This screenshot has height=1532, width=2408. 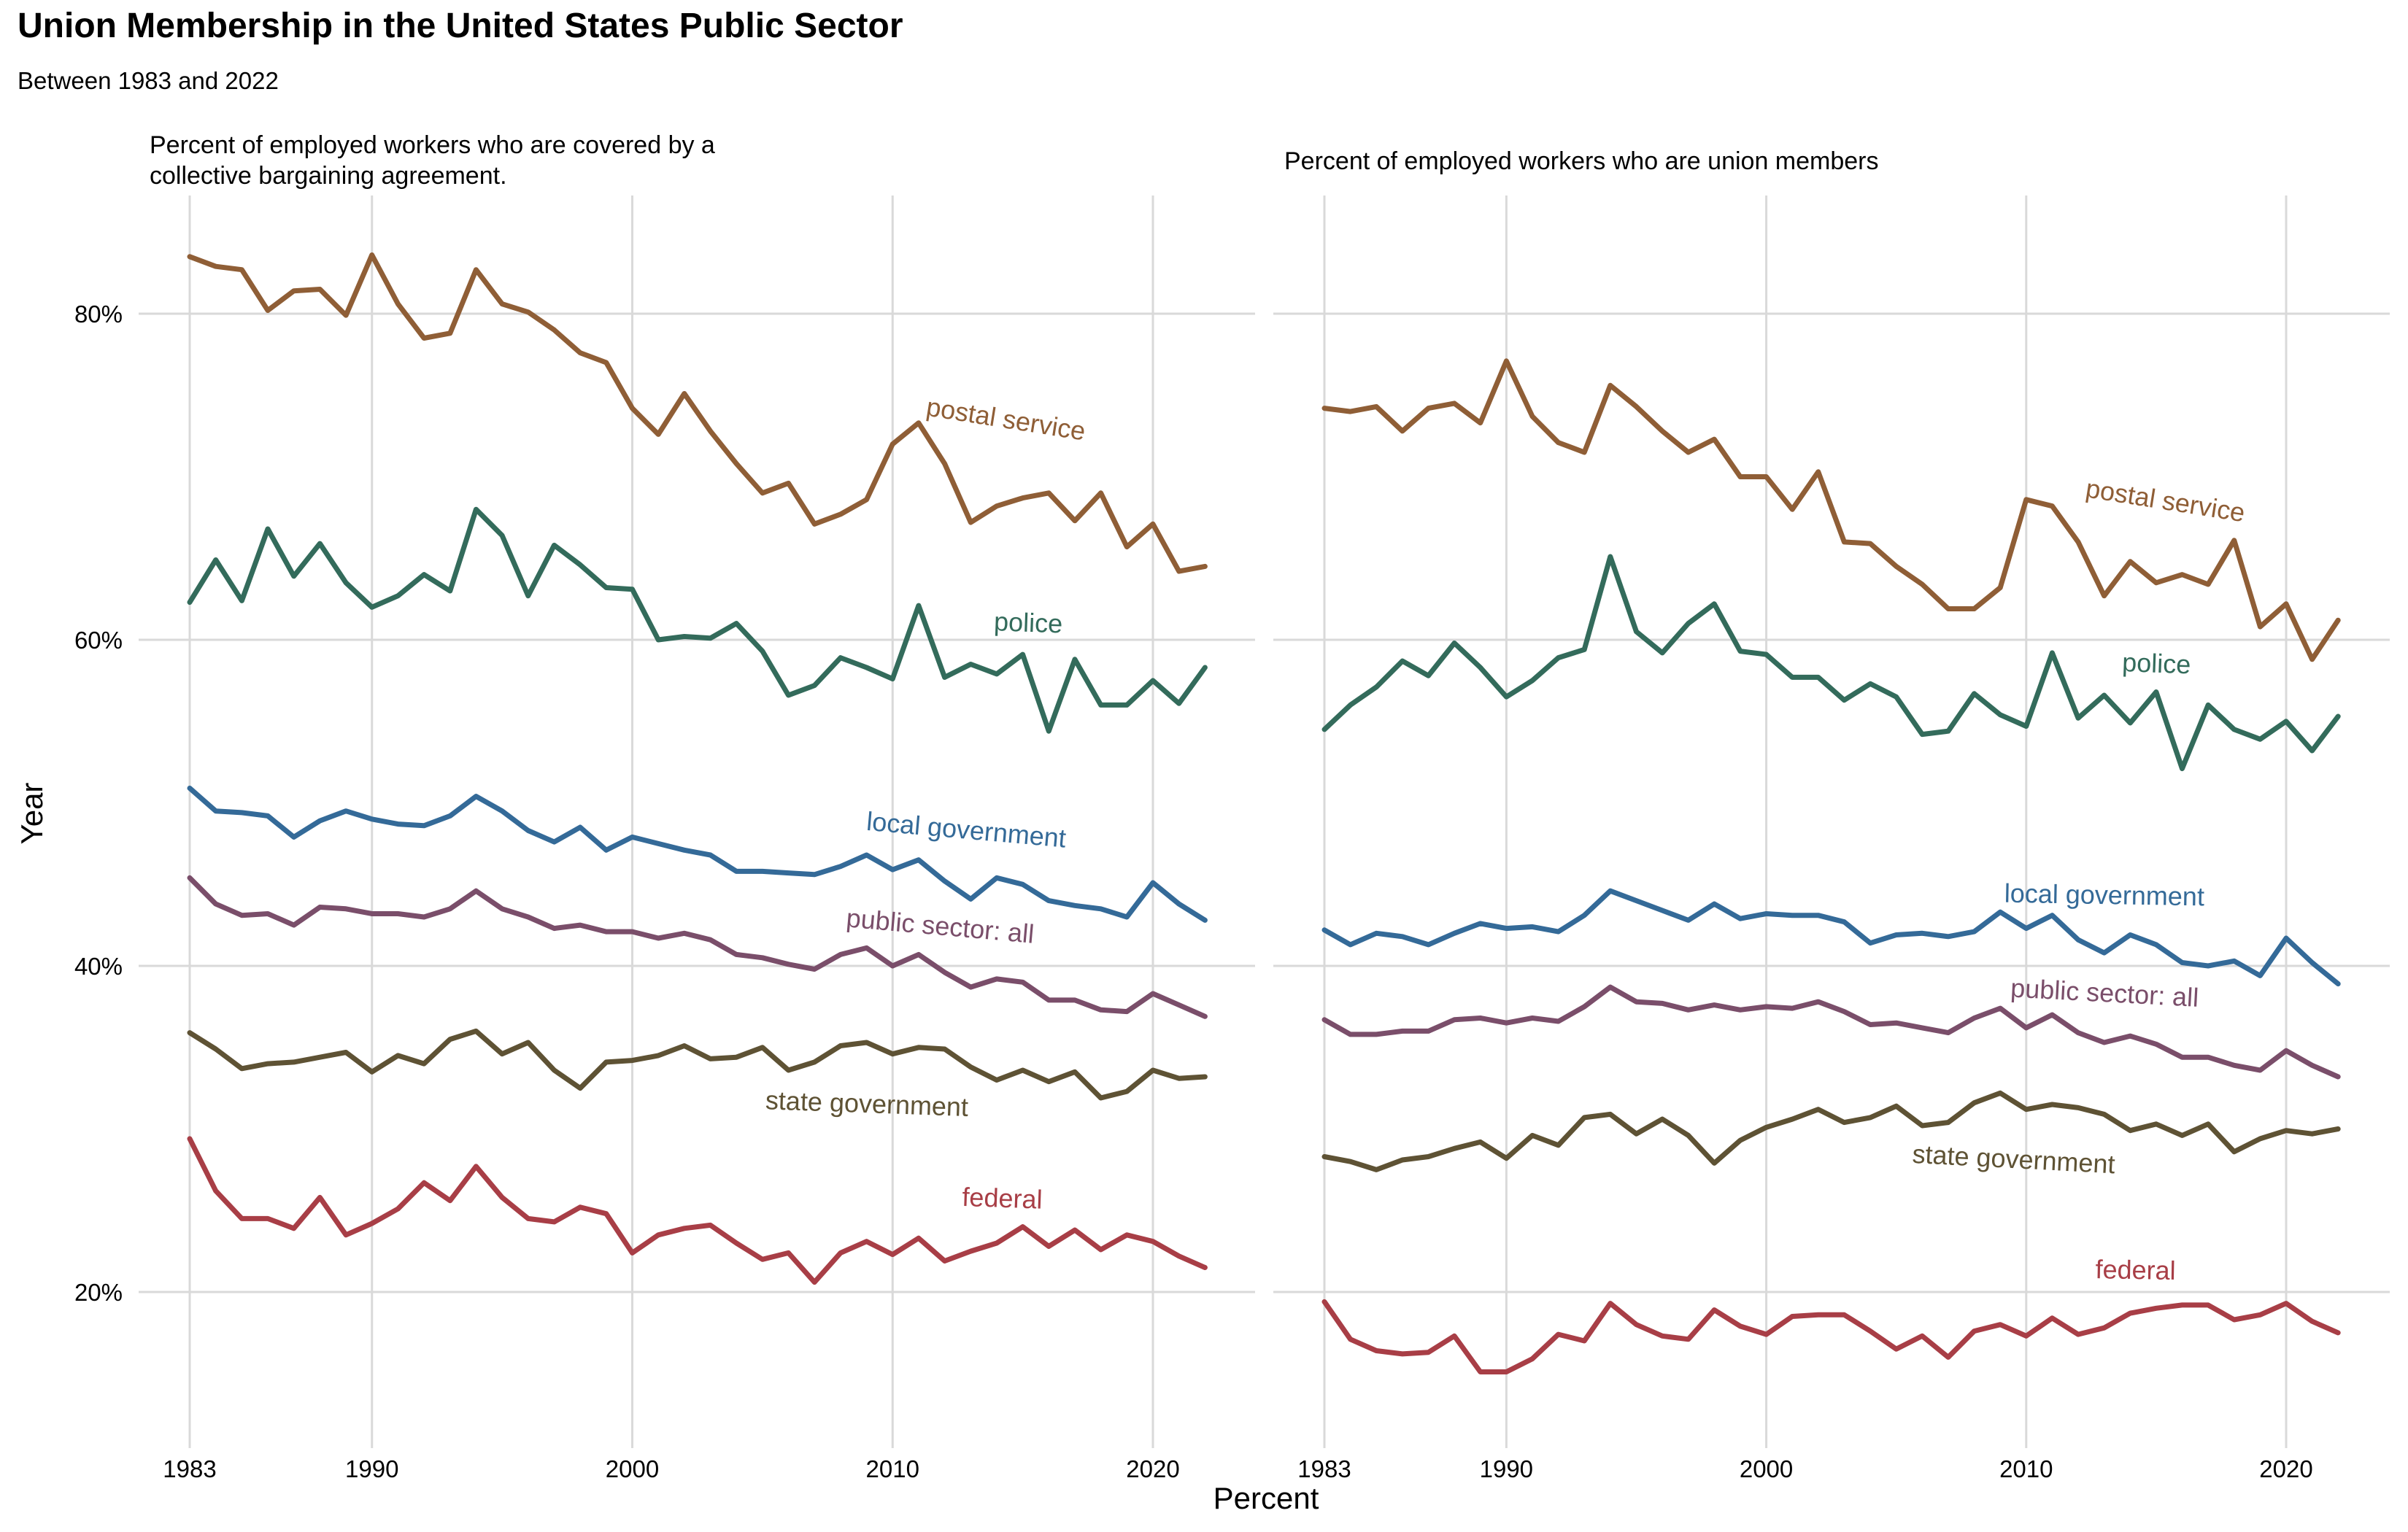 I want to click on y-tick-label: 40%, so click(x=98, y=967).